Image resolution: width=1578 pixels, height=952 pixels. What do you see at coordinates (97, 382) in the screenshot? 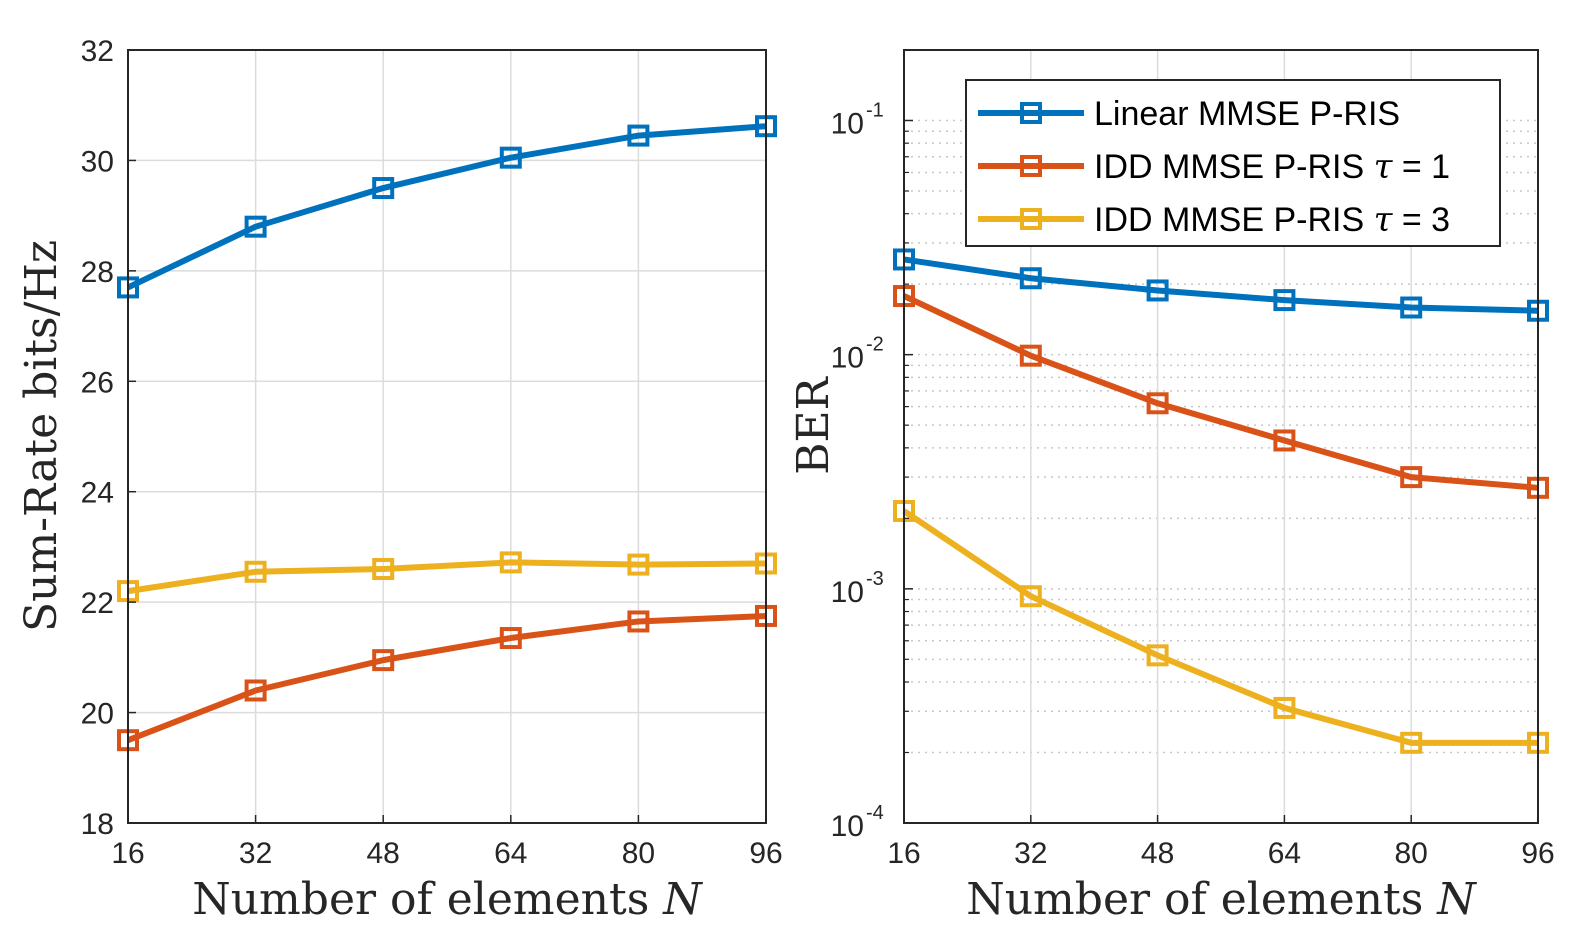
I see `y-tick-label: 26` at bounding box center [97, 382].